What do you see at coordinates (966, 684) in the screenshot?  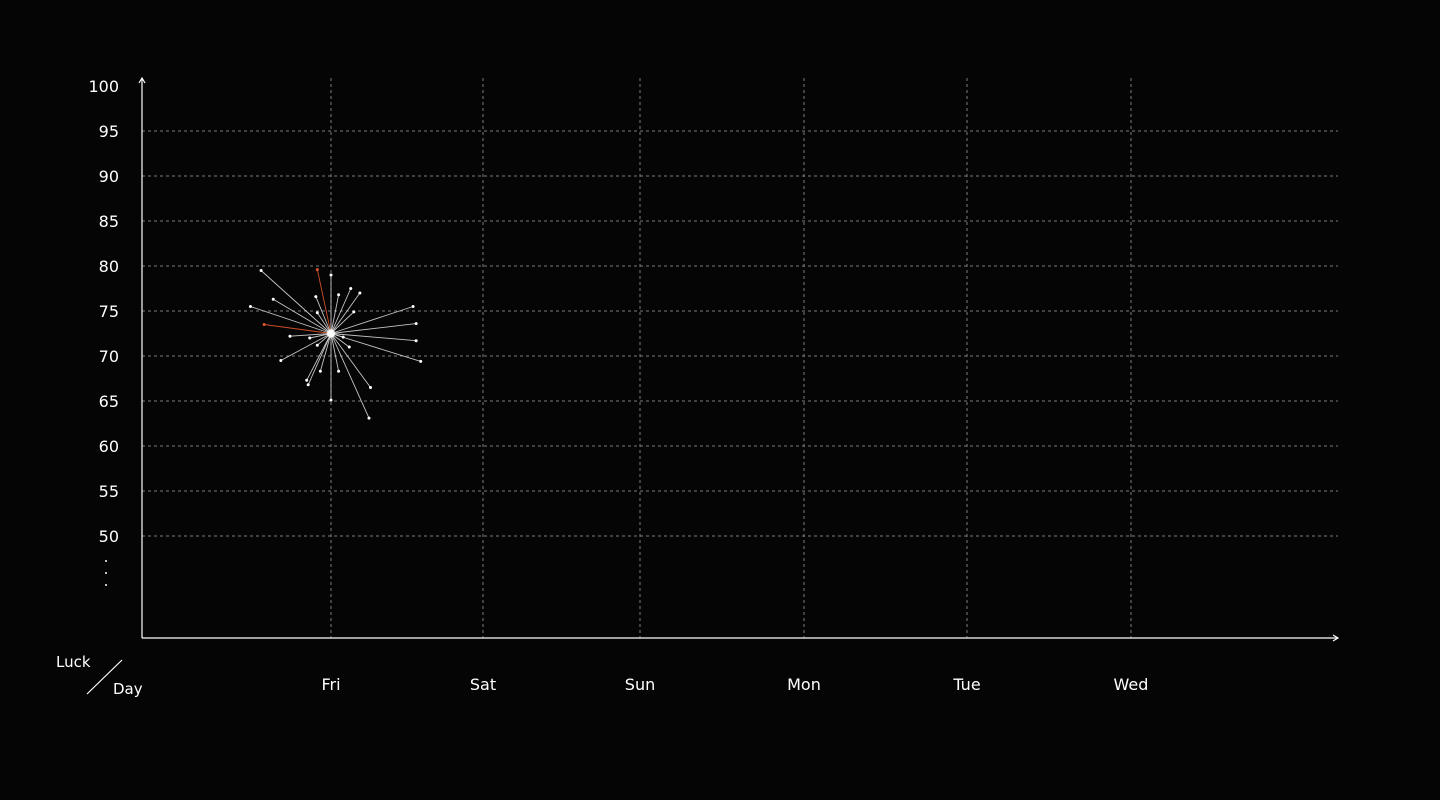 I see `x-tick-label: Tue` at bounding box center [966, 684].